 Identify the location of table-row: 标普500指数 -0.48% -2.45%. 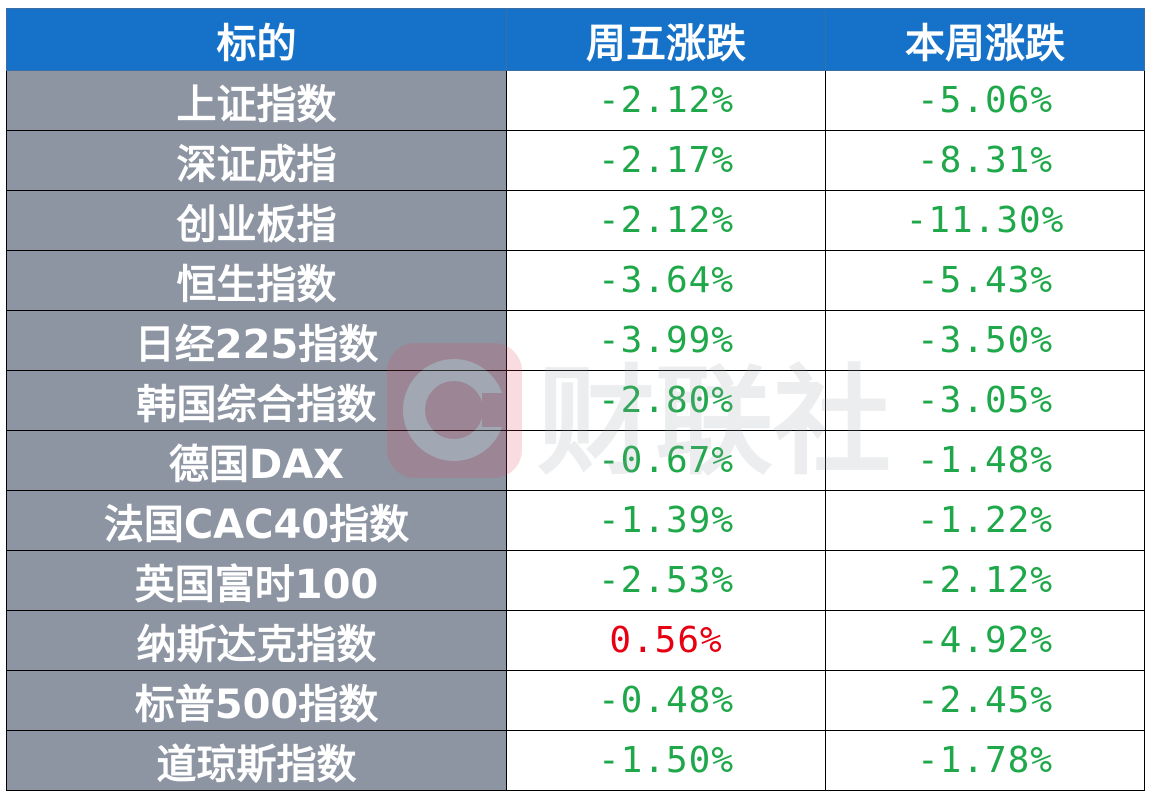
(575, 700).